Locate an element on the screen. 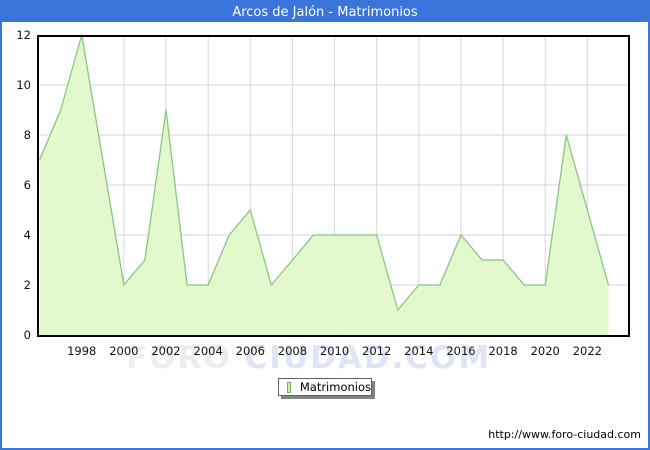  x-tick-label: 2014 is located at coordinates (419, 351).